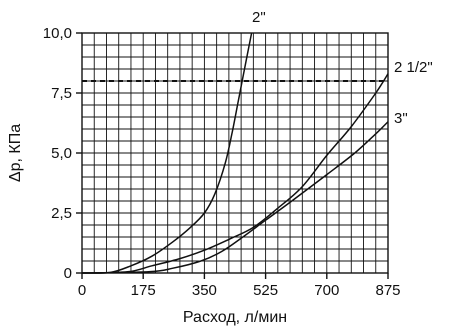  I want to click on y-tick-label-1: 2,5, so click(61, 213).